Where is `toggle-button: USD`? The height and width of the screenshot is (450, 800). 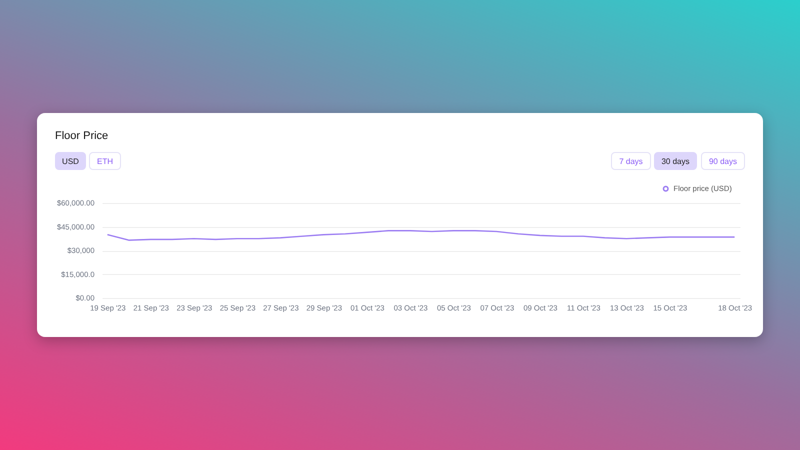 toggle-button: USD is located at coordinates (70, 161).